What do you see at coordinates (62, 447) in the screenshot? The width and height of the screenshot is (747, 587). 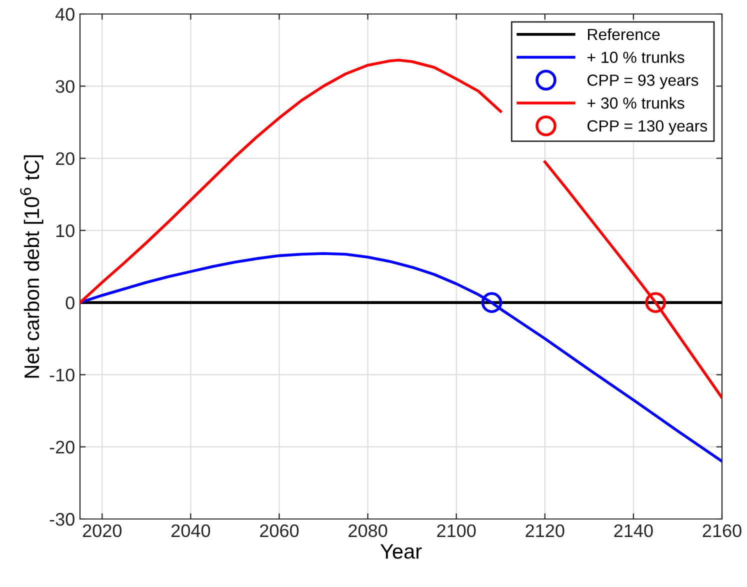 I see `y-tick-label: -20` at bounding box center [62, 447].